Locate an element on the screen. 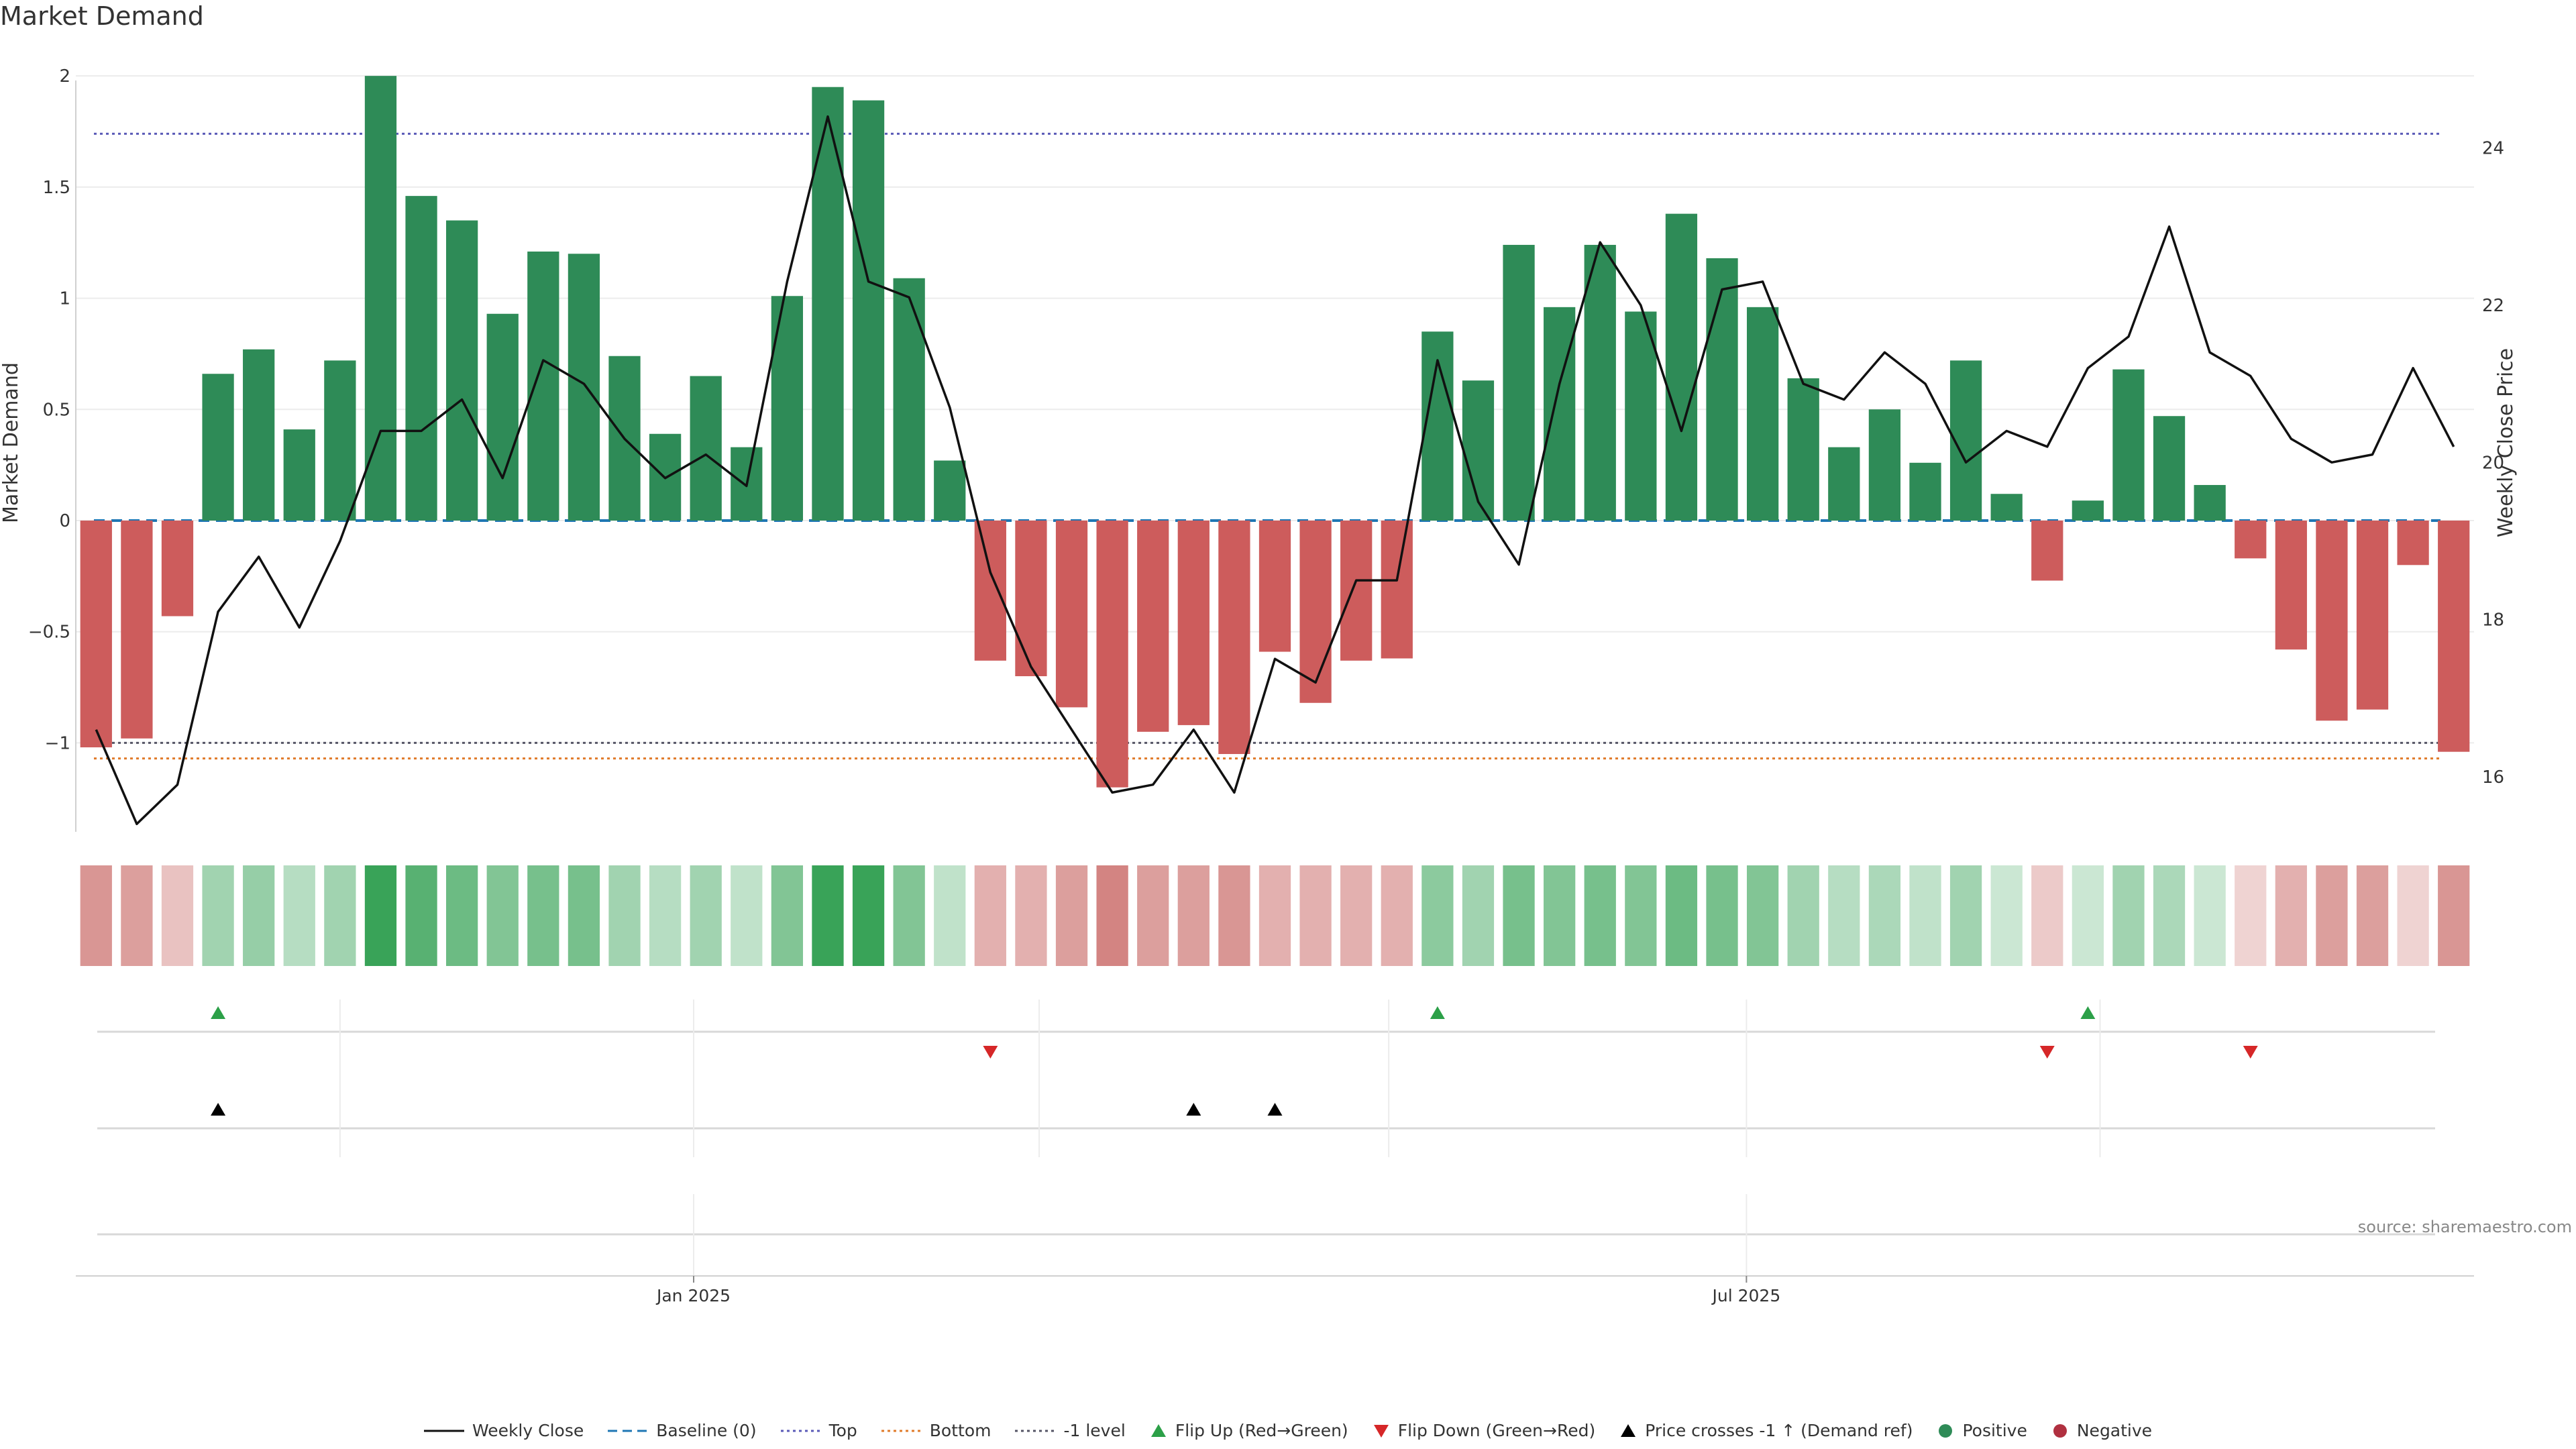 Image resolution: width=2576 pixels, height=1449 pixels. y-axis-title: Market Demand is located at coordinates (11, 442).